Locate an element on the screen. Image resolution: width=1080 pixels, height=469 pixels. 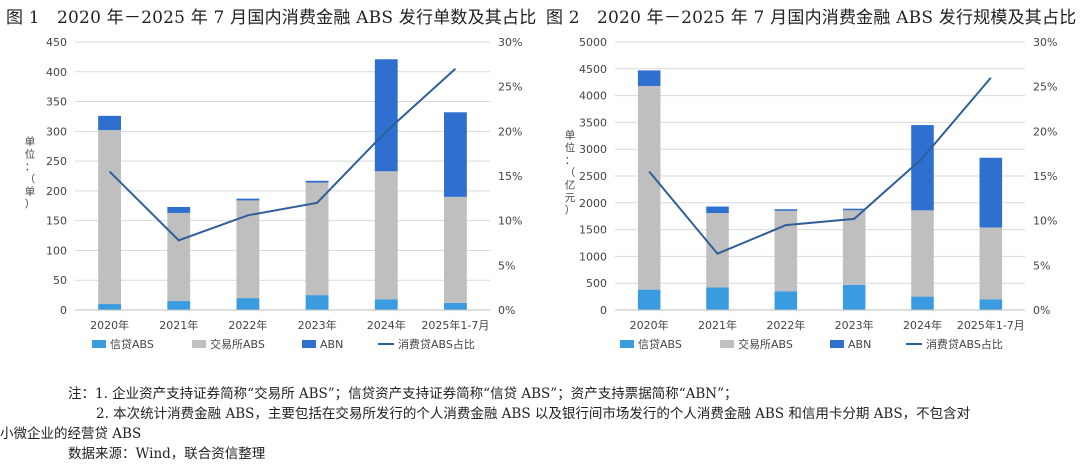
y-tick-label: 450 is located at coordinates (56, 42).